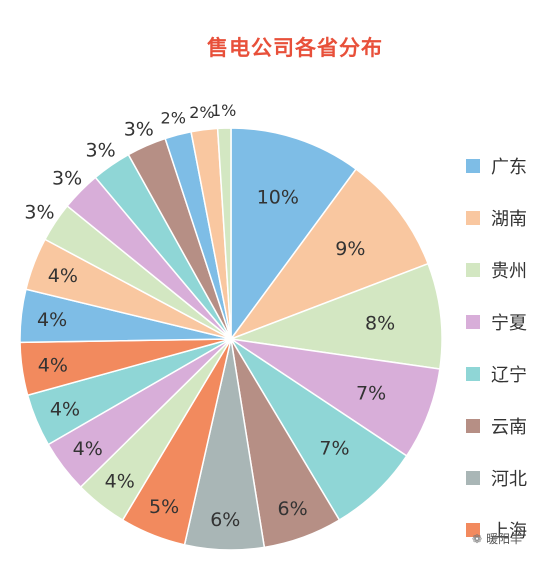  What do you see at coordinates (65, 410) in the screenshot?
I see `pie-slice-label-11: 4%` at bounding box center [65, 410].